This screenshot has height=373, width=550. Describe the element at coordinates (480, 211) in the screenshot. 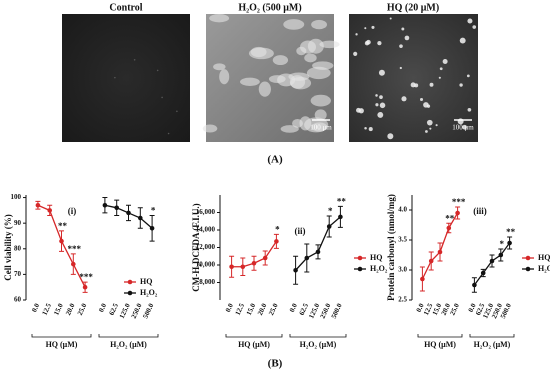

I see `panel-label: (iii)` at that location.